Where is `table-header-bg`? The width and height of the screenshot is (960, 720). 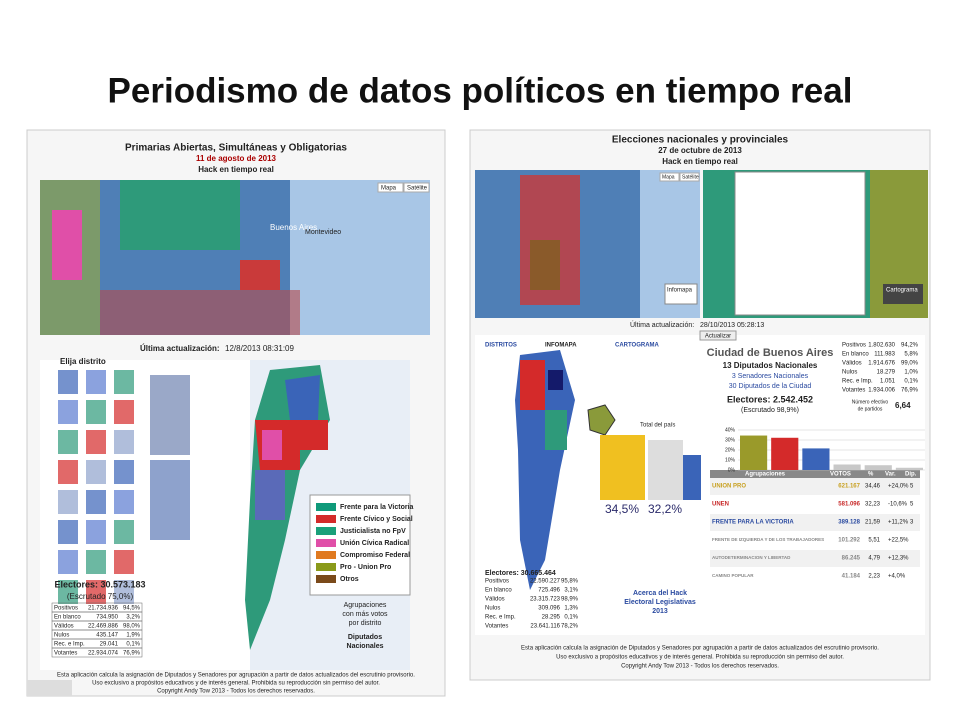
table-header-bg is located at coordinates (815, 474).